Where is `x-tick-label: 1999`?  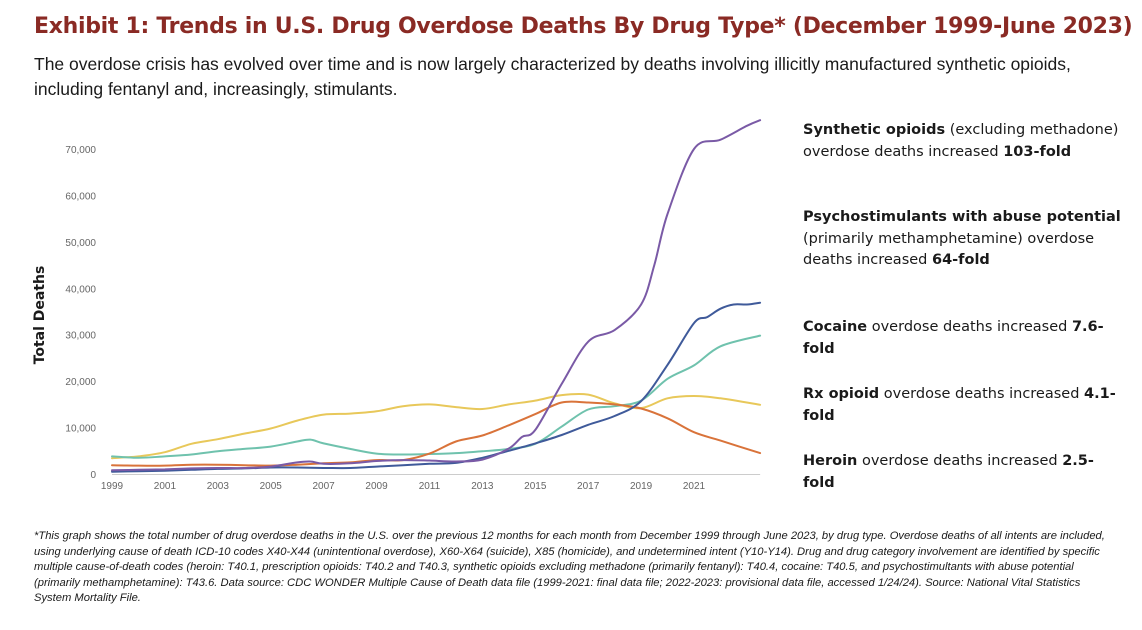
x-tick-label: 1999 is located at coordinates (112, 486).